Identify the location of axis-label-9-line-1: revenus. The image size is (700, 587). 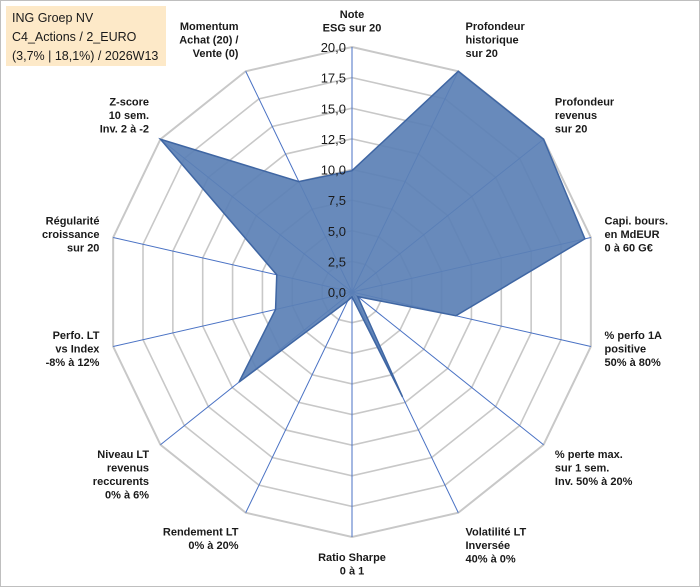
(128, 469).